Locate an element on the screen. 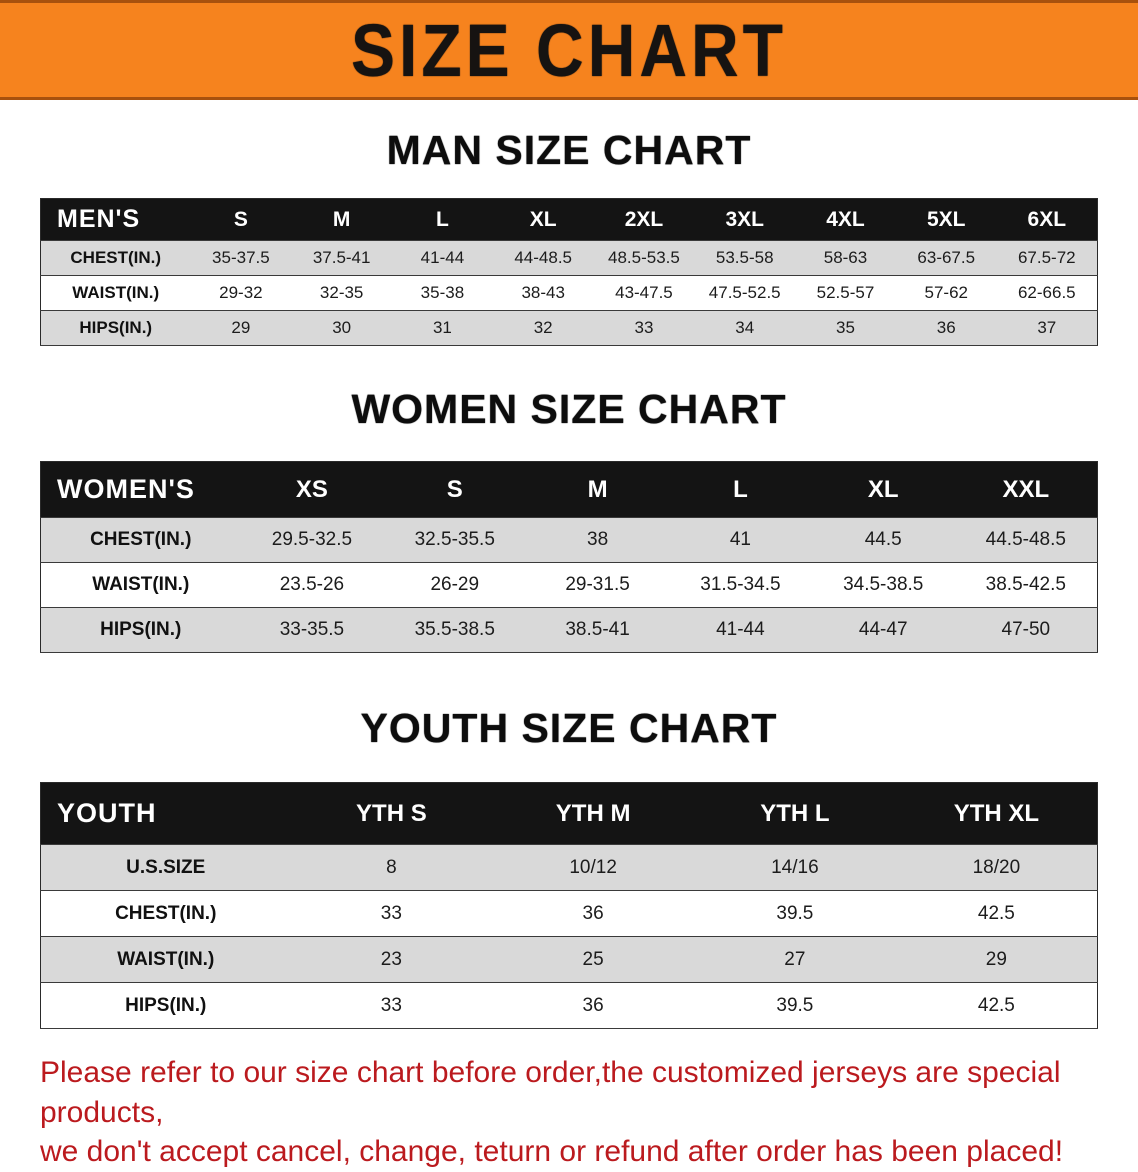 The image size is (1138, 1172). row-label-cell: CHEST(IN.) is located at coordinates (166, 913).